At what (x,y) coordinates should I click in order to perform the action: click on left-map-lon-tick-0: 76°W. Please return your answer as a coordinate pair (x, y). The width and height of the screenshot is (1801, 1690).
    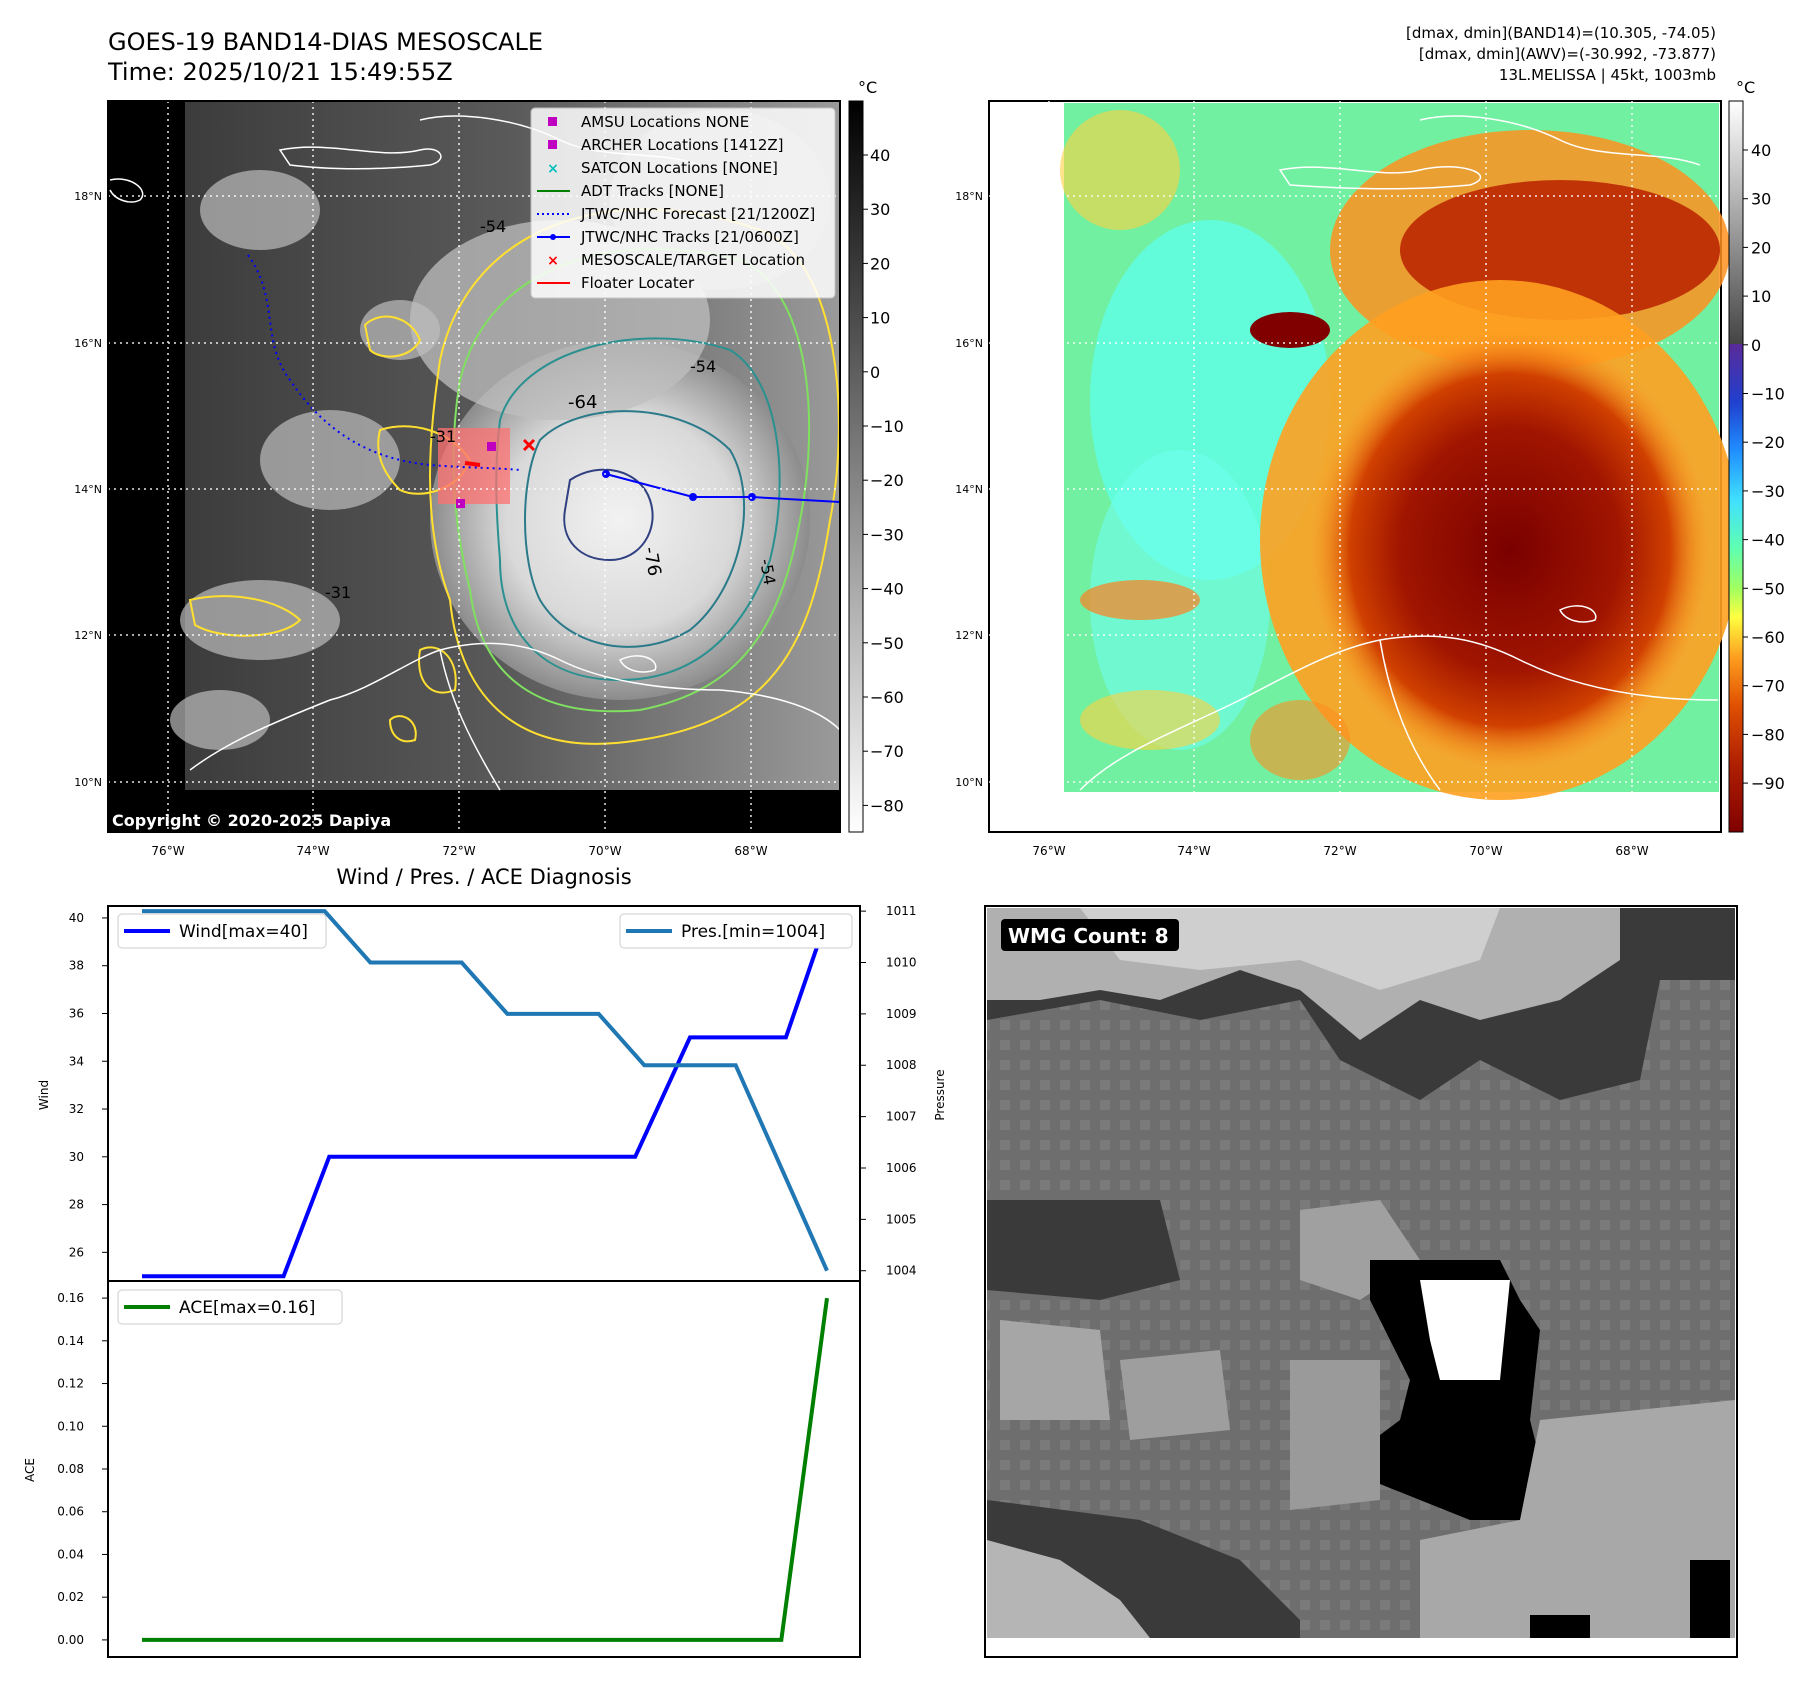
    Looking at the image, I should click on (167, 851).